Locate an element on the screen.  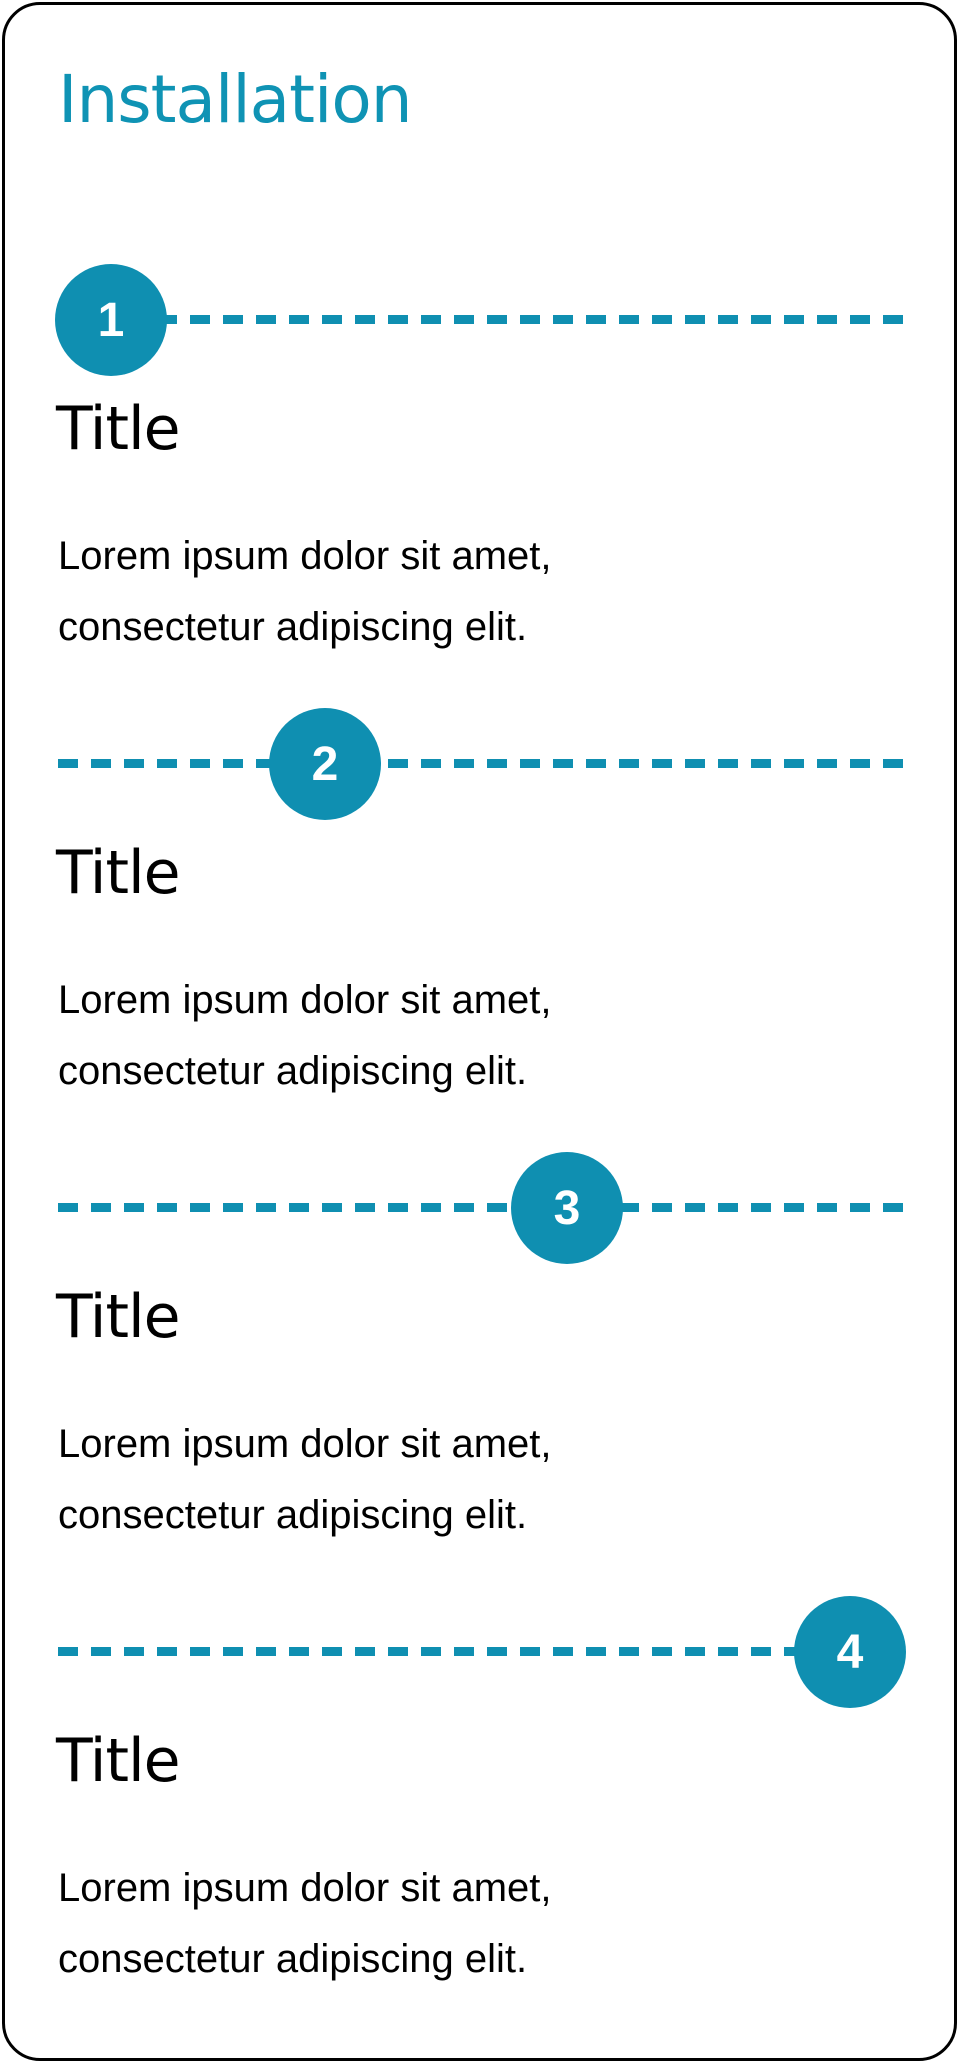
step-number-badge: 1 is located at coordinates (111, 320).